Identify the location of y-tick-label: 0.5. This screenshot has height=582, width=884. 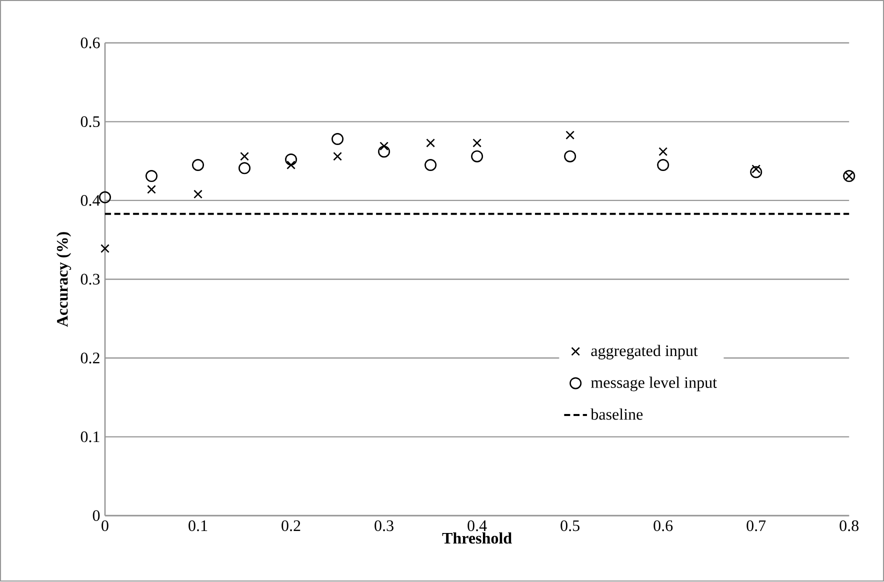
(90, 122).